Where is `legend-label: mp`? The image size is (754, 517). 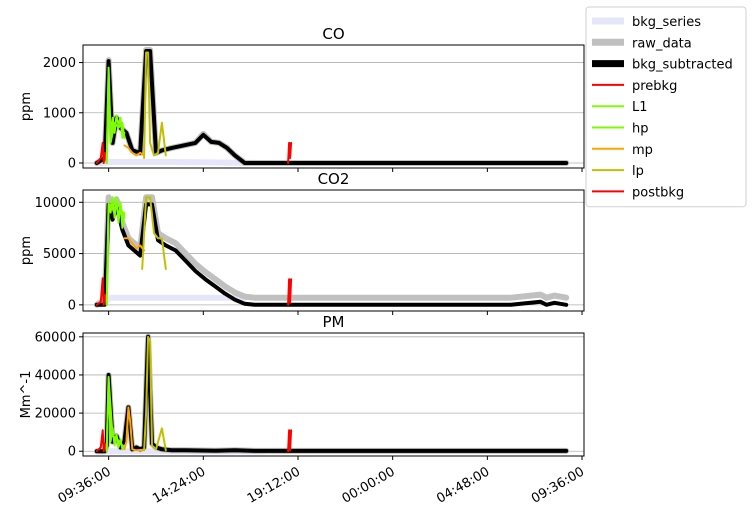 legend-label: mp is located at coordinates (642, 150).